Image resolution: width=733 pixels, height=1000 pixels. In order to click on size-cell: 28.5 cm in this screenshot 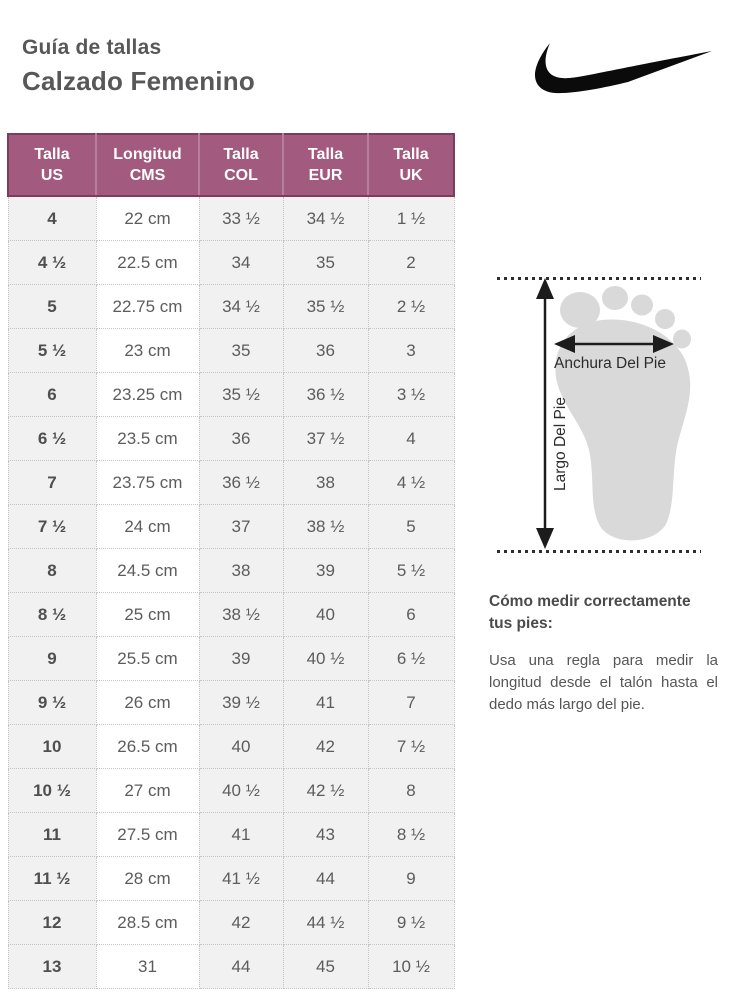, I will do `click(147, 922)`.